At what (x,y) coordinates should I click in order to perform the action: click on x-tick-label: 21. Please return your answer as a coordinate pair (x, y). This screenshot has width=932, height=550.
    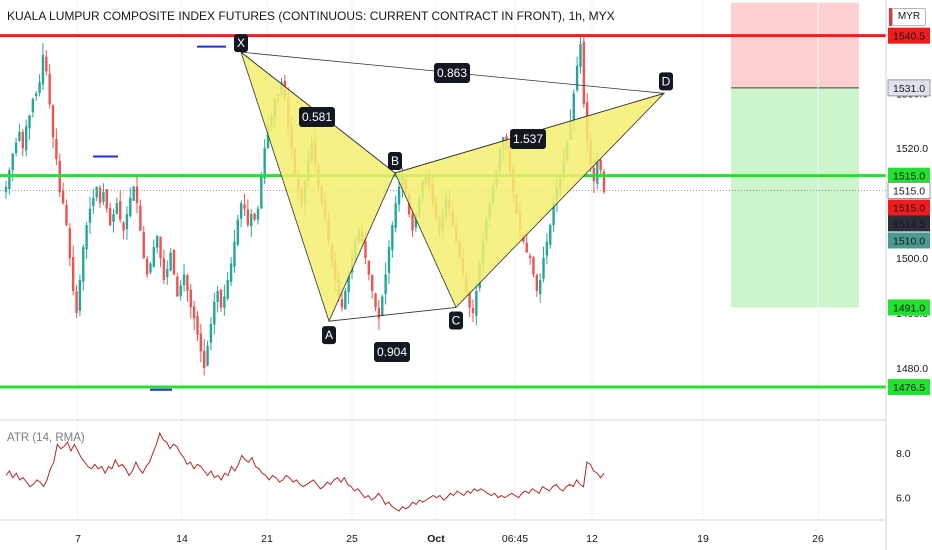
    Looking at the image, I should click on (267, 539).